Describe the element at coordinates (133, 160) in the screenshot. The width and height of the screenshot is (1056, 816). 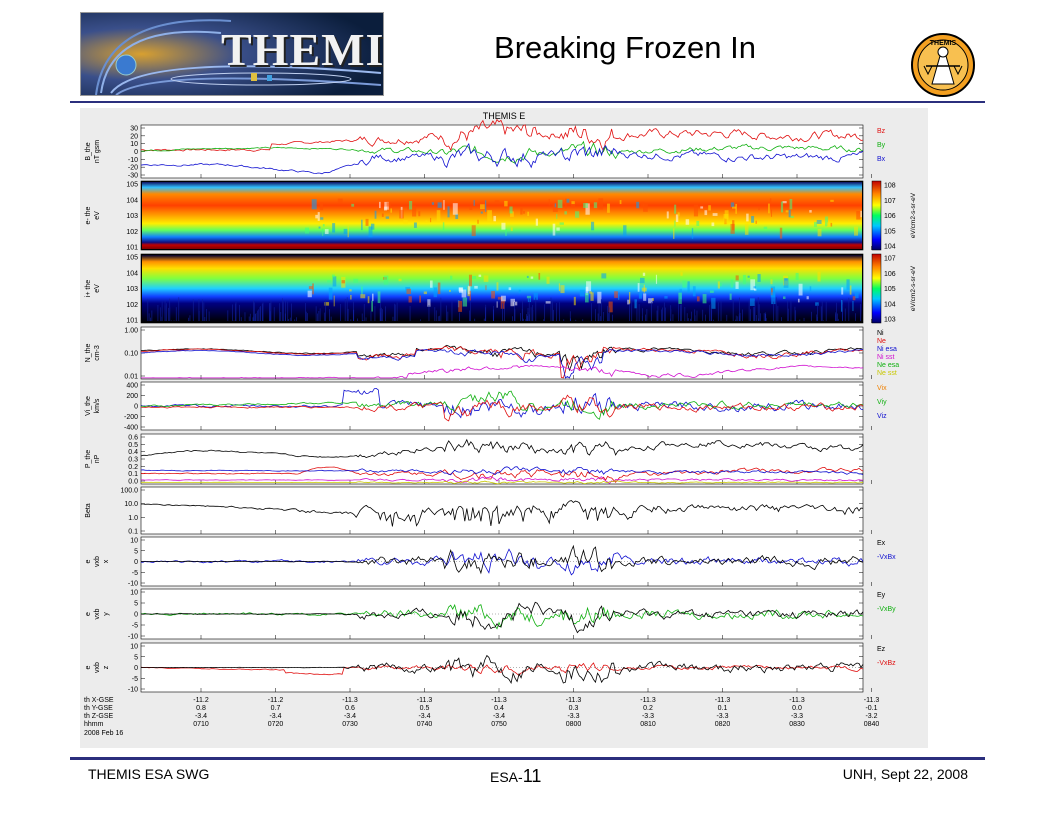
I see `panel-B-tick: -10` at that location.